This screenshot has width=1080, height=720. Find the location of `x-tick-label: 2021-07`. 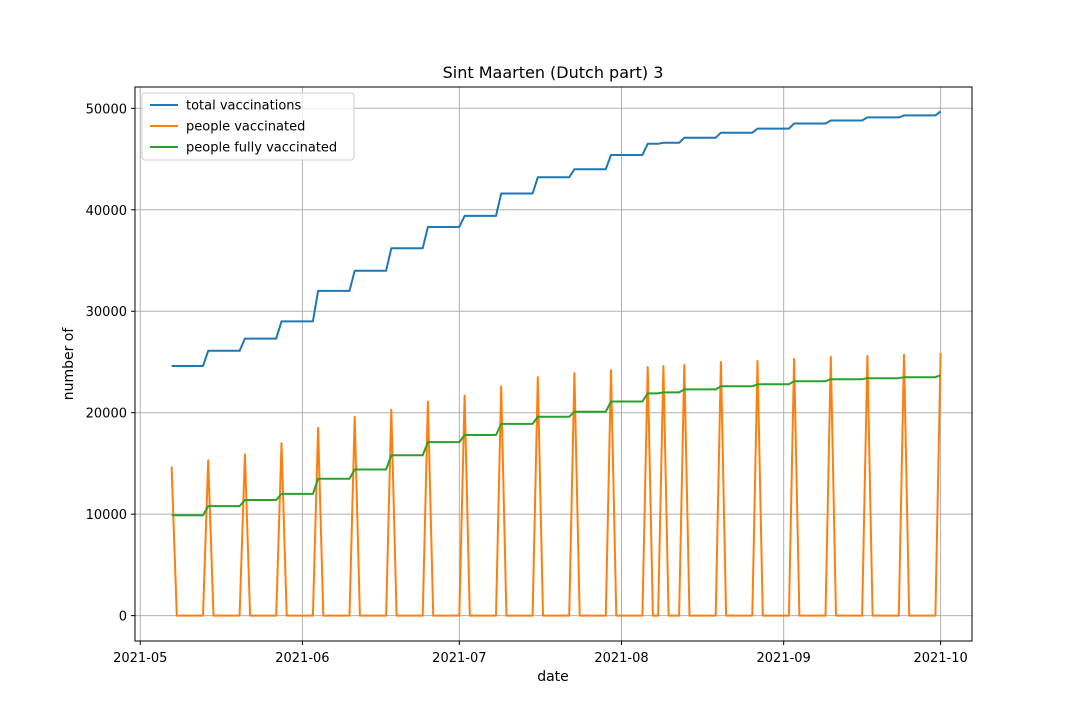

x-tick-label: 2021-07 is located at coordinates (459, 658).